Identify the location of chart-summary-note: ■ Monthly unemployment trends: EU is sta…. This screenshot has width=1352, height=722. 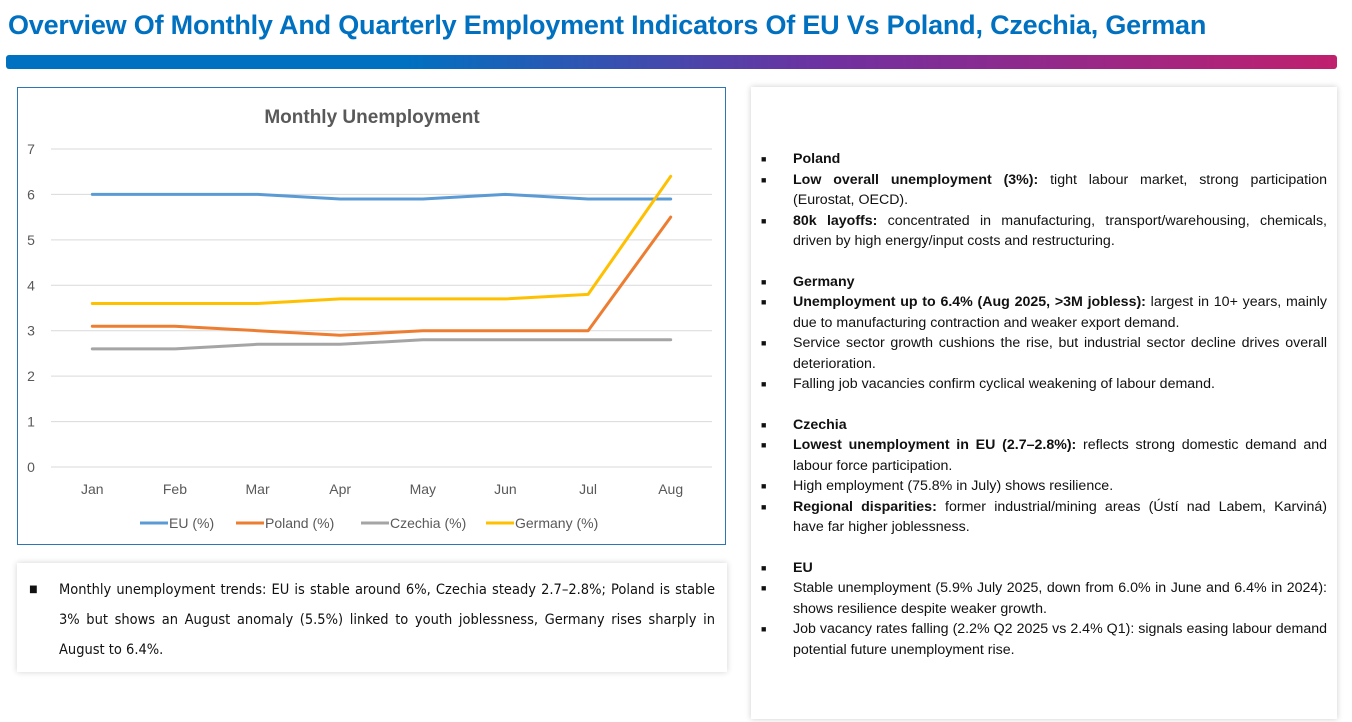
(372, 617).